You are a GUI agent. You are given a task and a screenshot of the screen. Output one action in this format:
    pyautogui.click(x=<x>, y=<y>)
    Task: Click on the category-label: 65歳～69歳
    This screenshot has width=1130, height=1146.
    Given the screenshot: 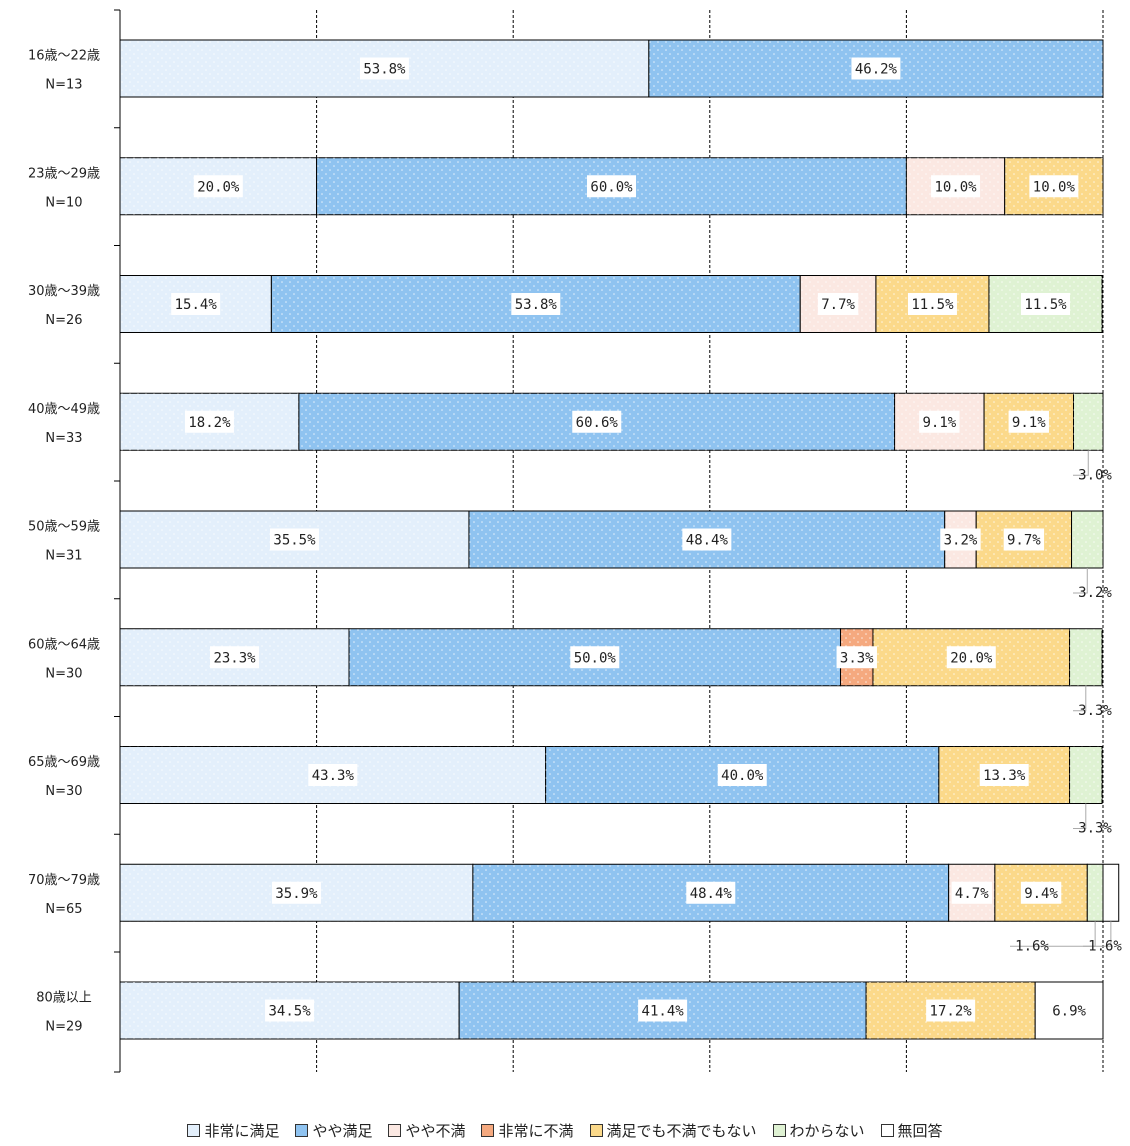 What is the action you would take?
    pyautogui.click(x=64, y=762)
    